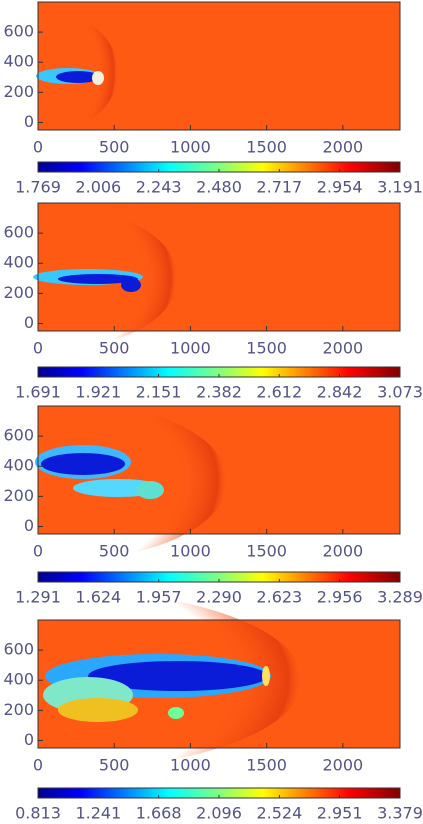  I want to click on colorbar-tick-label: 2.096, so click(219, 813).